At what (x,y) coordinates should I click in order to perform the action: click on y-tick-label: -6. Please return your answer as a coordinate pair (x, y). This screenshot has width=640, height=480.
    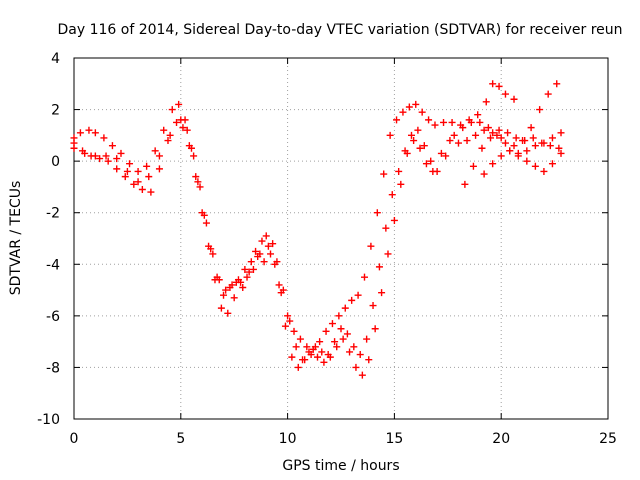
    Looking at the image, I should click on (53, 317).